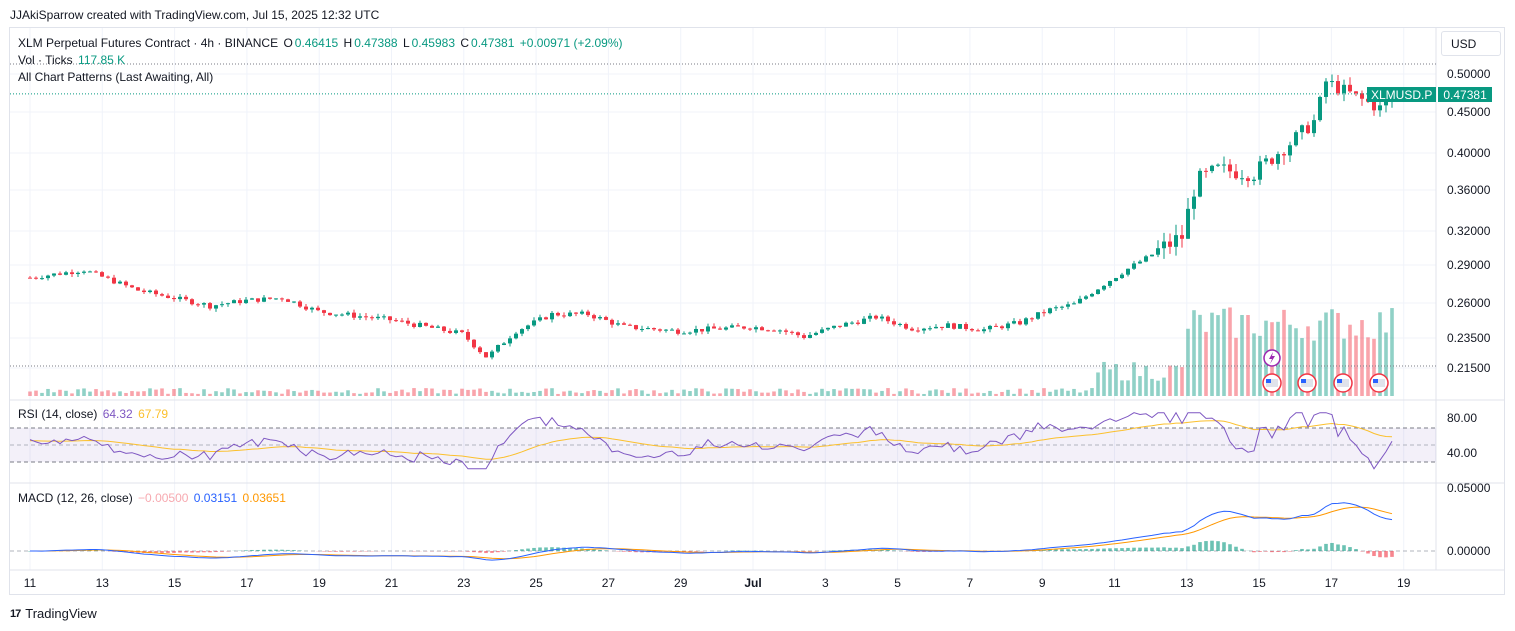  What do you see at coordinates (15, 613) in the screenshot?
I see `tradingview-logo-icon: 17` at bounding box center [15, 613].